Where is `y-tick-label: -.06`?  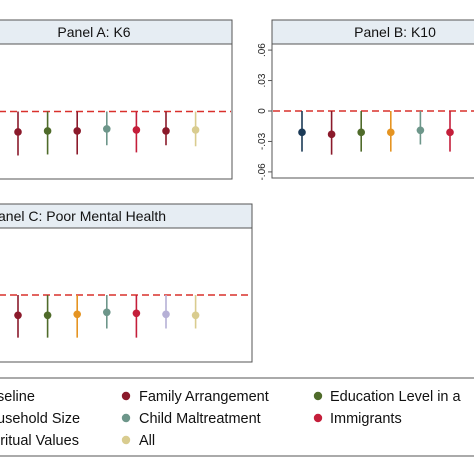 y-tick-label: -.06 is located at coordinates (262, 172).